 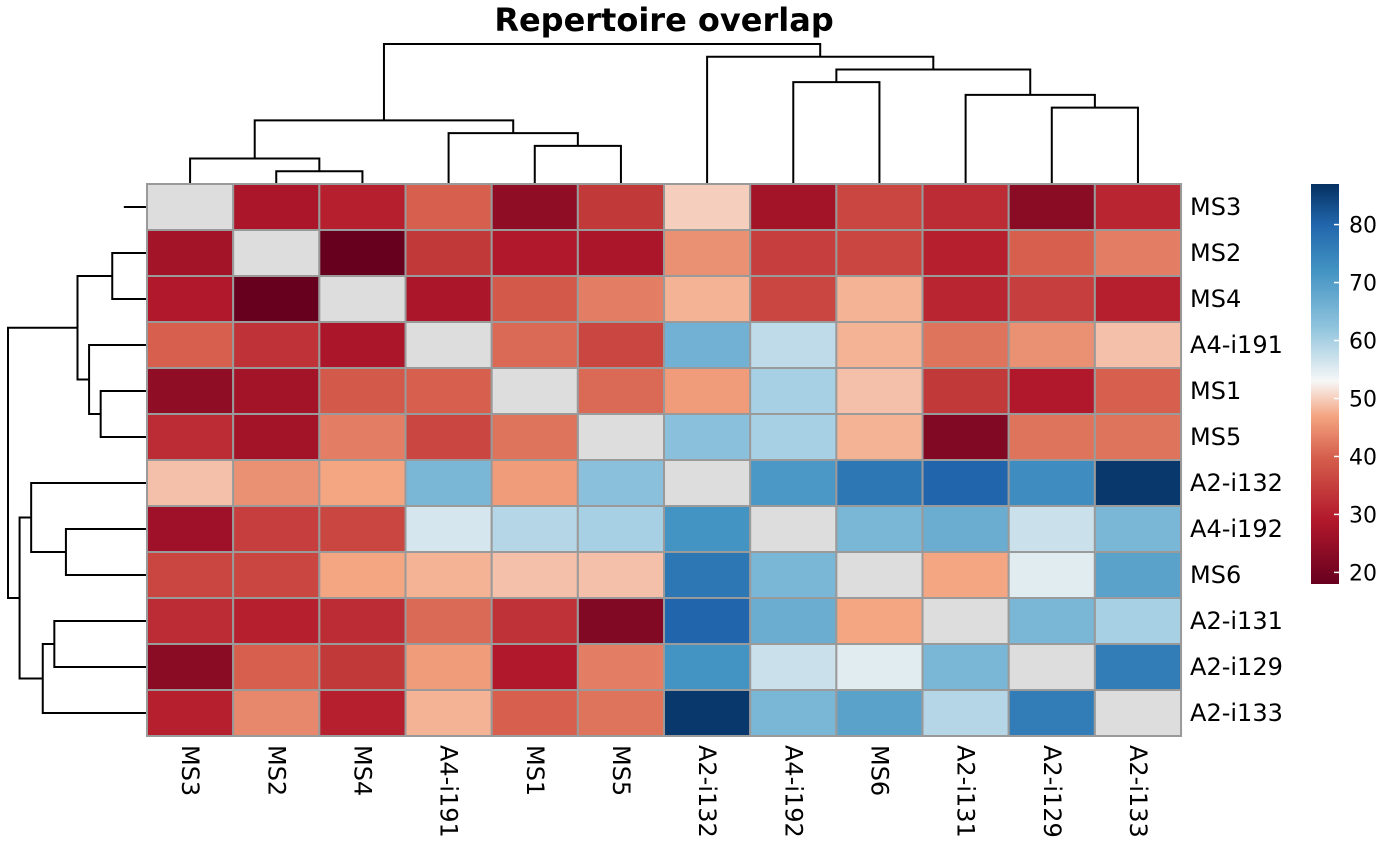 I want to click on heatmap-cell-MS4-A2-i129, so click(x=1051, y=299).